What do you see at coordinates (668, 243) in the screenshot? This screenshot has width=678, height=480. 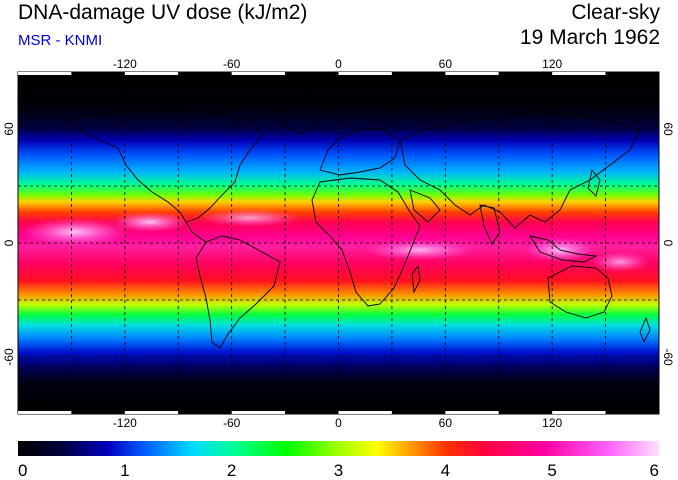 I see `lat-tick-label-right: 0` at bounding box center [668, 243].